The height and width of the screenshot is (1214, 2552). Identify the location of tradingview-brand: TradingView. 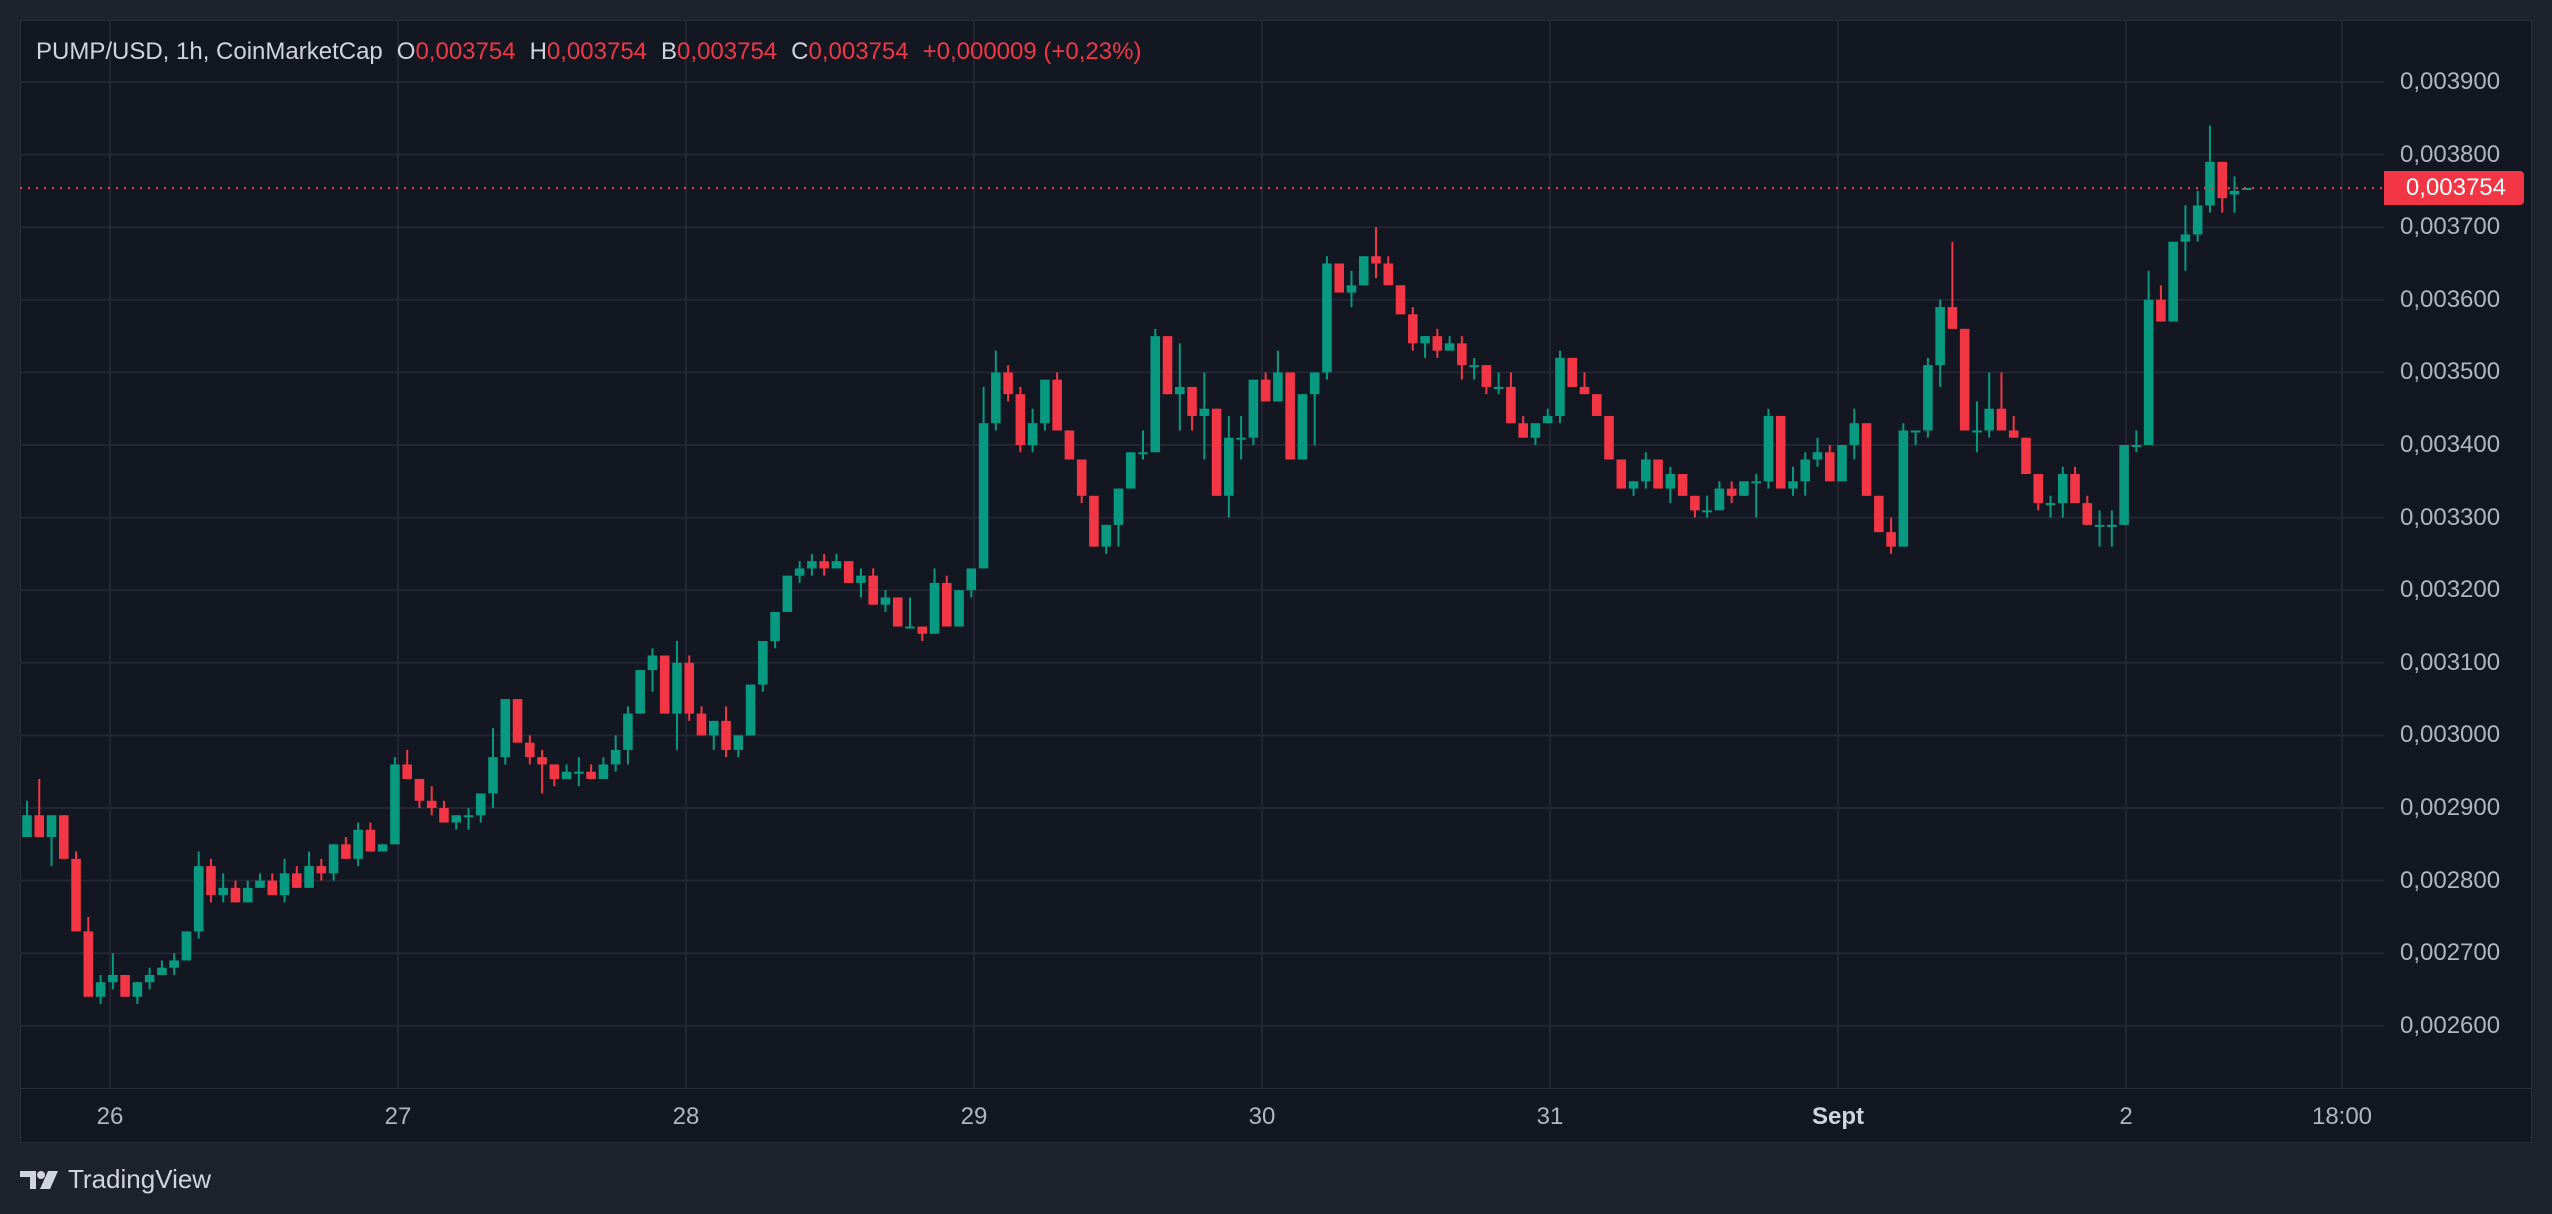
(115, 1179).